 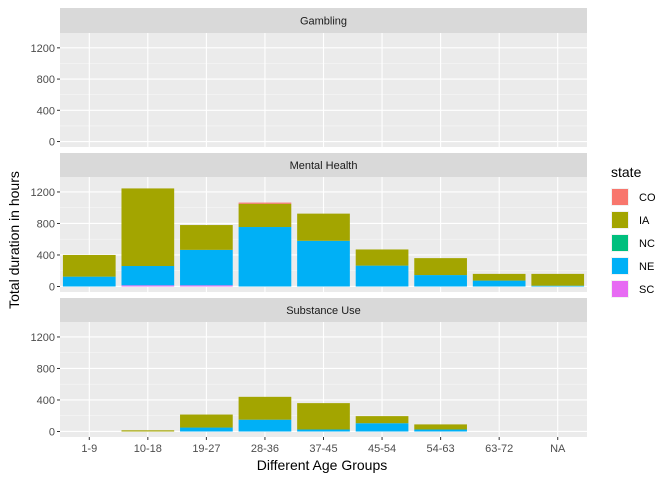 I want to click on bar-mental-health-45-54-ia, so click(x=382, y=257).